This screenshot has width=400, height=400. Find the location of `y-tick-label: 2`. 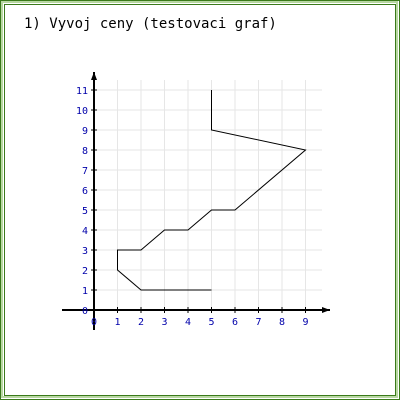

y-tick-label: 2 is located at coordinates (85, 271).